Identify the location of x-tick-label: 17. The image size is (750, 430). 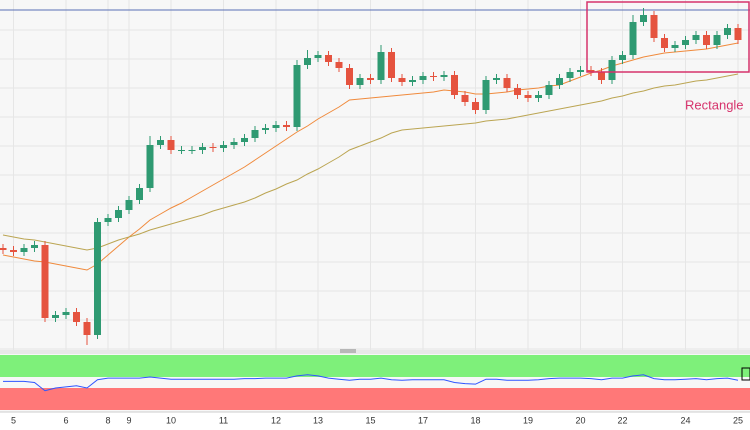
(423, 420).